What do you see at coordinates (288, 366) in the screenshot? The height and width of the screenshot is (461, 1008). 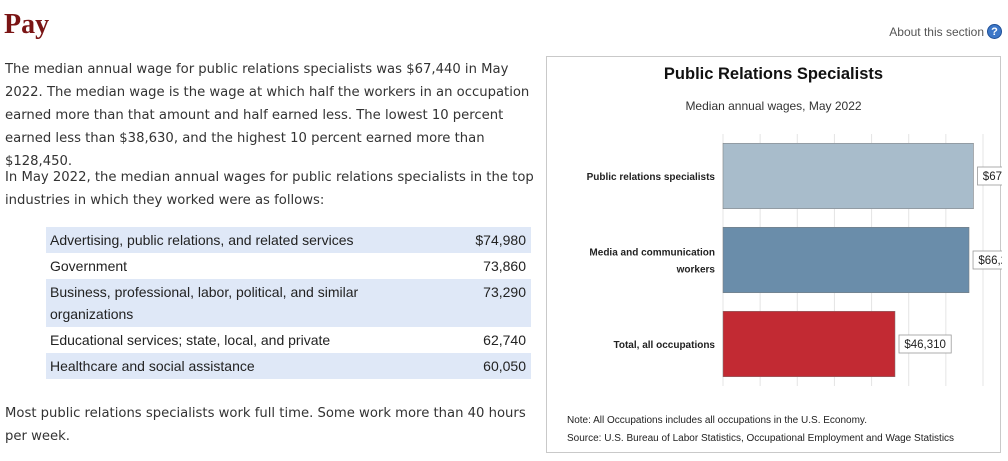 I see `table-row: Healthcare and social assistance 60,050` at bounding box center [288, 366].